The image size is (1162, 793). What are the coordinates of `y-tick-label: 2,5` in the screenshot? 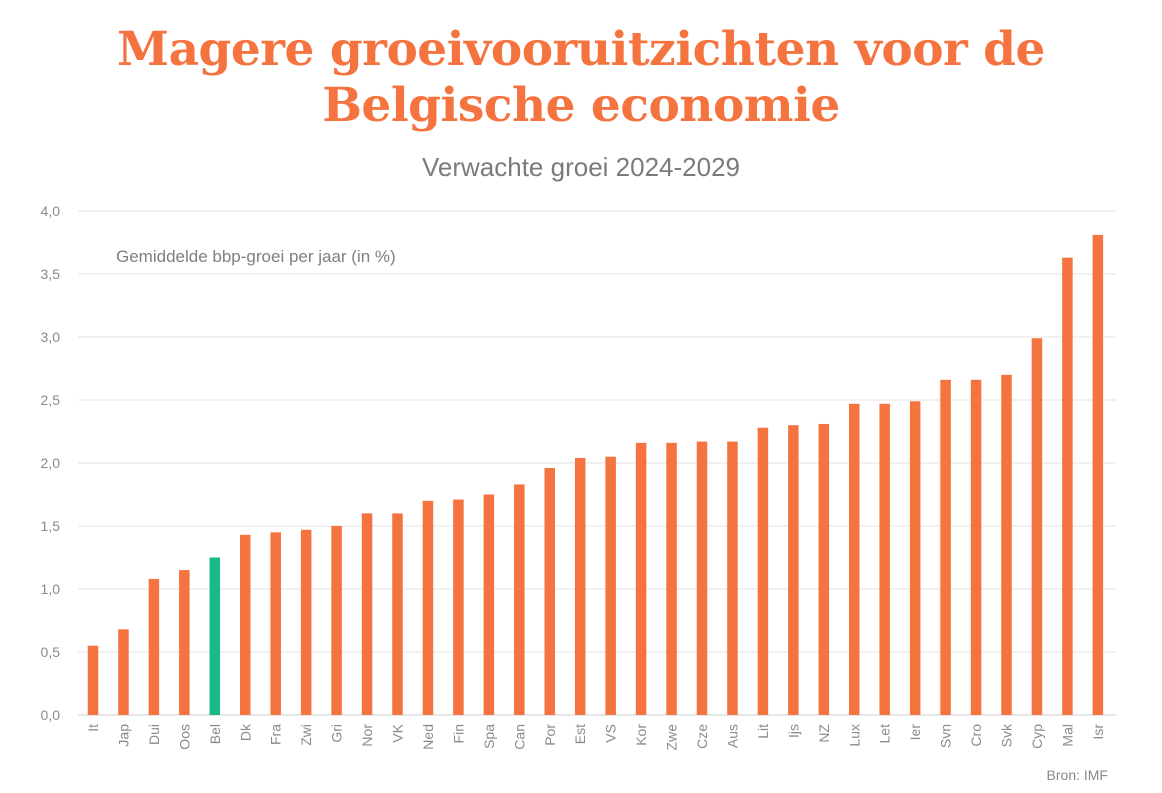 It's located at (51, 400).